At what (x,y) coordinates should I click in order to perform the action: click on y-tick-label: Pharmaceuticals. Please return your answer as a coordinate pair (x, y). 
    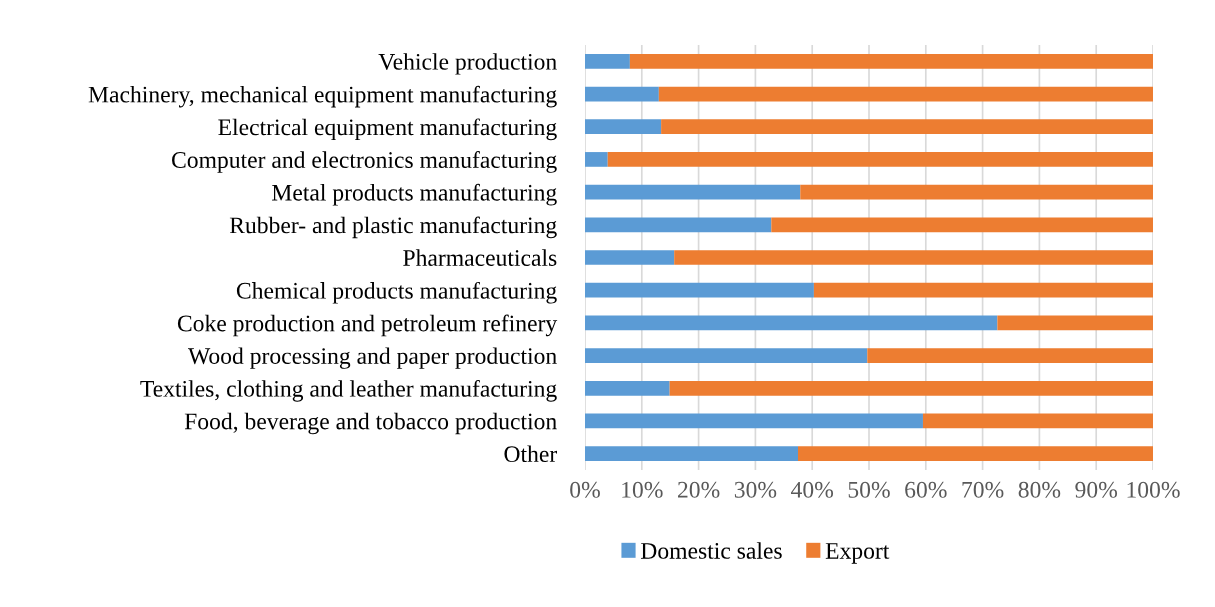
    Looking at the image, I should click on (480, 257).